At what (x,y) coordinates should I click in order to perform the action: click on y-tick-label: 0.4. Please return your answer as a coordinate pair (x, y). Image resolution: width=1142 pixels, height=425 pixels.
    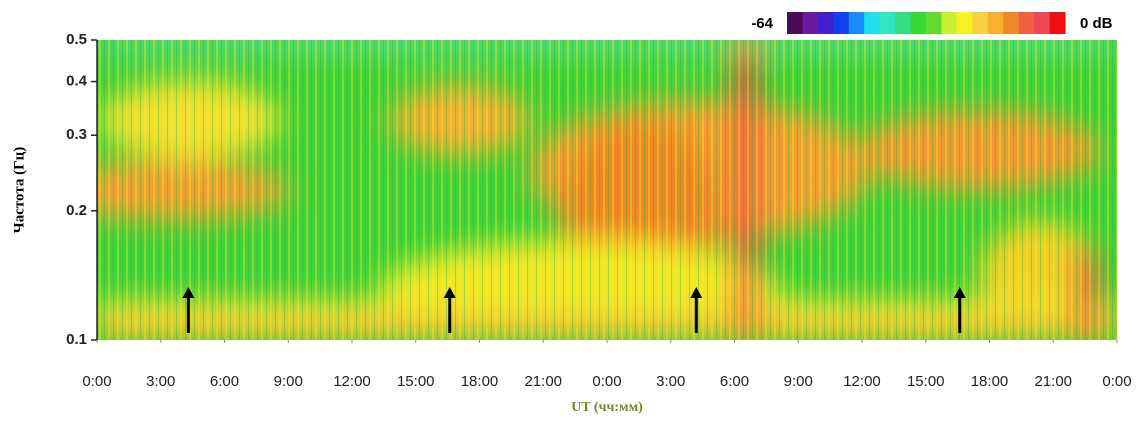
    Looking at the image, I should click on (77, 81).